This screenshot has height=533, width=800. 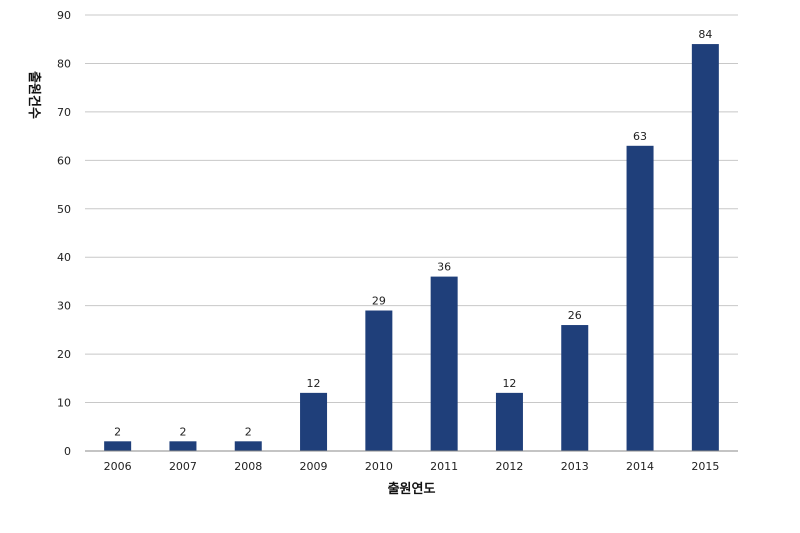 I want to click on data-label-2011: 36, so click(x=444, y=267).